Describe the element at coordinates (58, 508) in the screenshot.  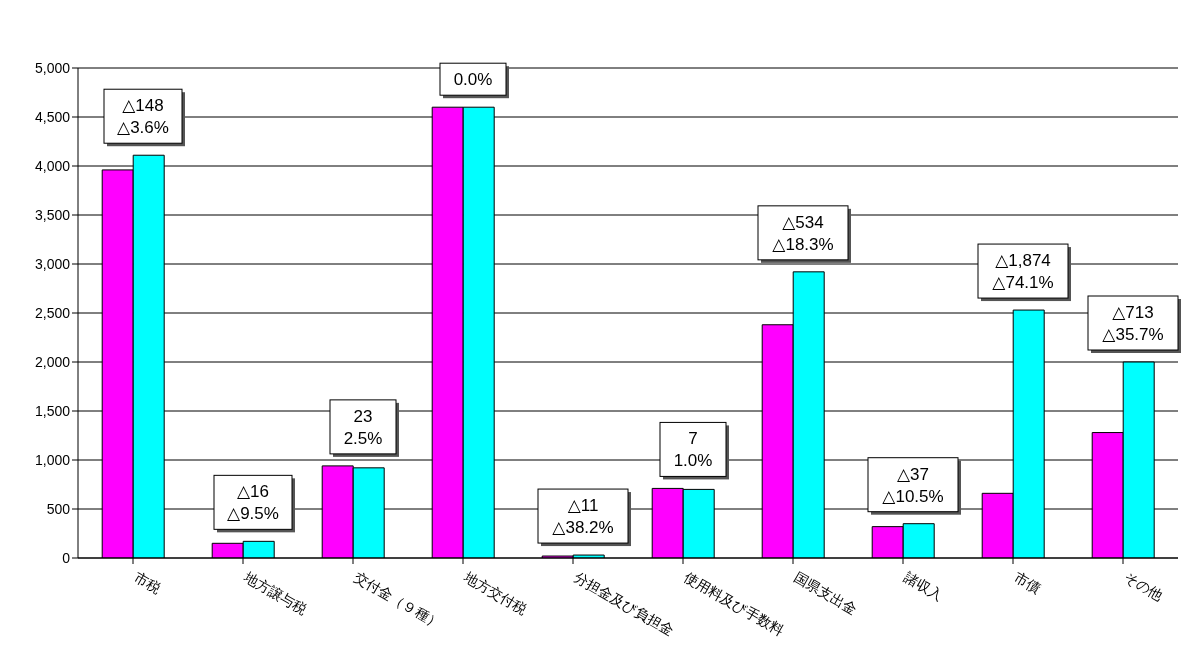
I see `y-tick-label: 500` at that location.